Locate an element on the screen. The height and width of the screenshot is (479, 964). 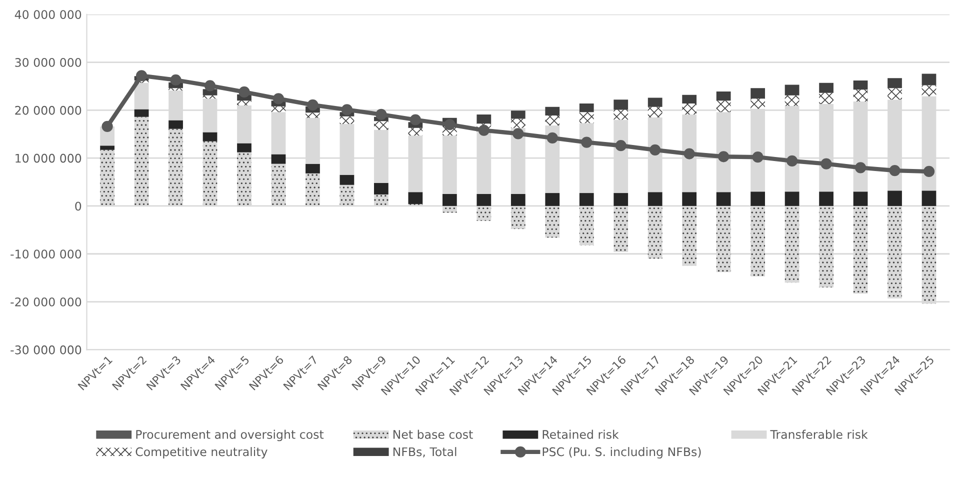
legend-label: Procurement and oversight cost is located at coordinates (230, 436).